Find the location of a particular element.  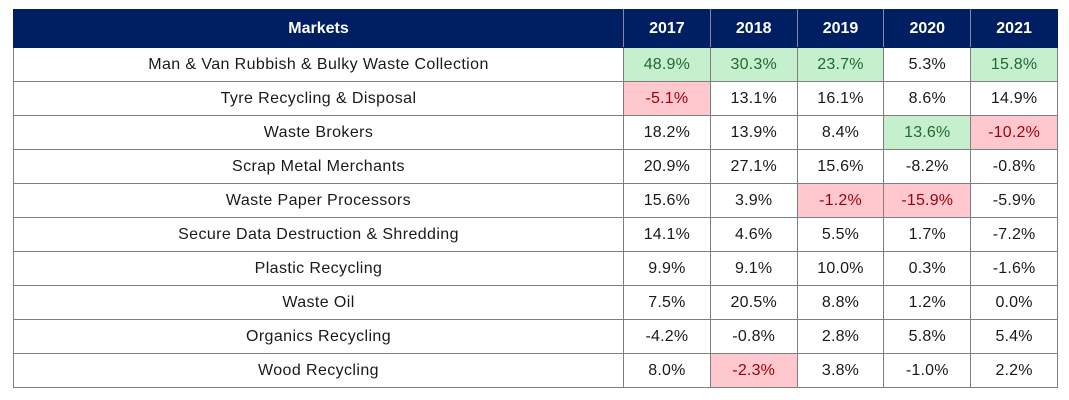

value-cell-2021: -1.6% is located at coordinates (1014, 268).